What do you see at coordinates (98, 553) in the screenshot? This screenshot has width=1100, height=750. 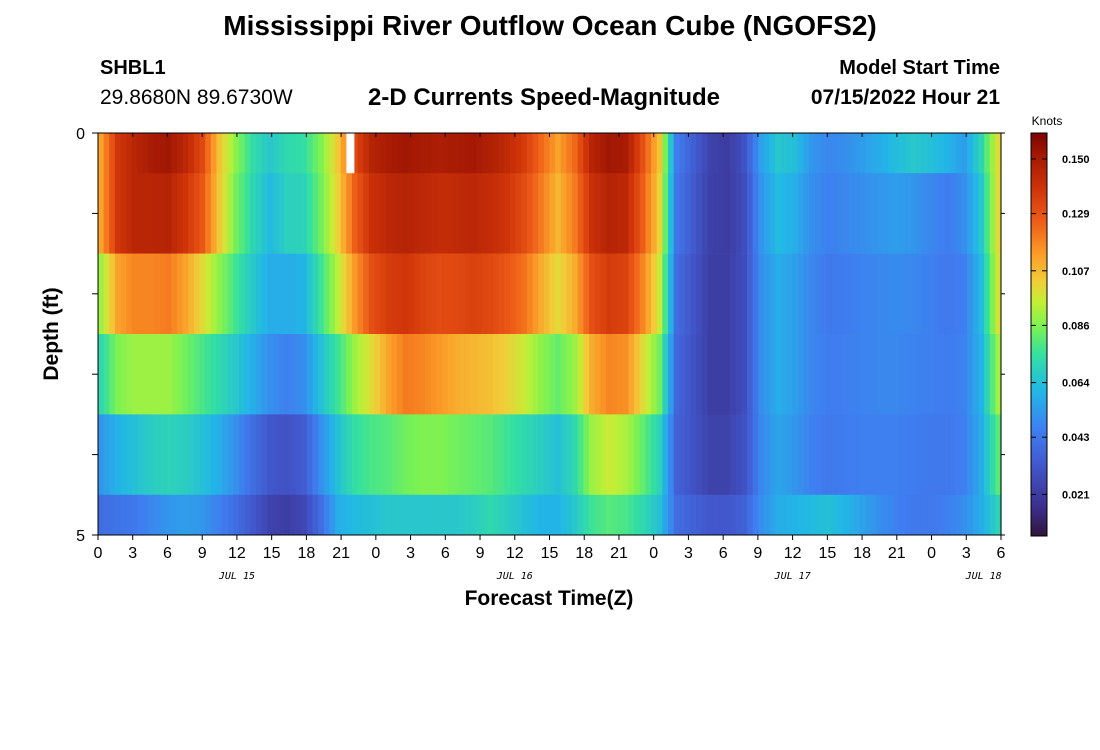 I see `x-tick-label: 0` at bounding box center [98, 553].